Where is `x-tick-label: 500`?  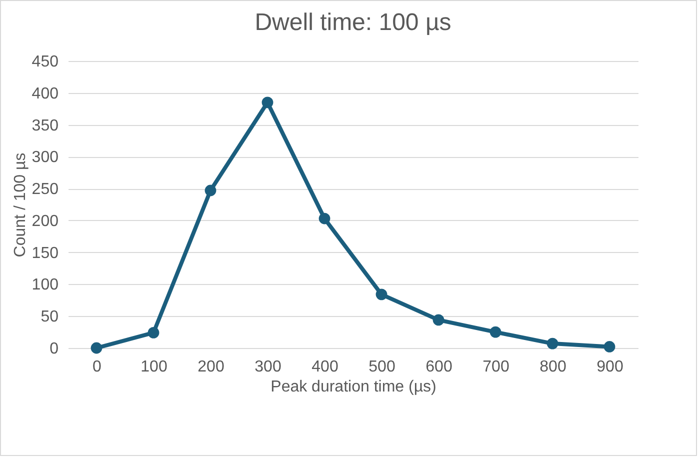
x-tick-label: 500 is located at coordinates (382, 367).